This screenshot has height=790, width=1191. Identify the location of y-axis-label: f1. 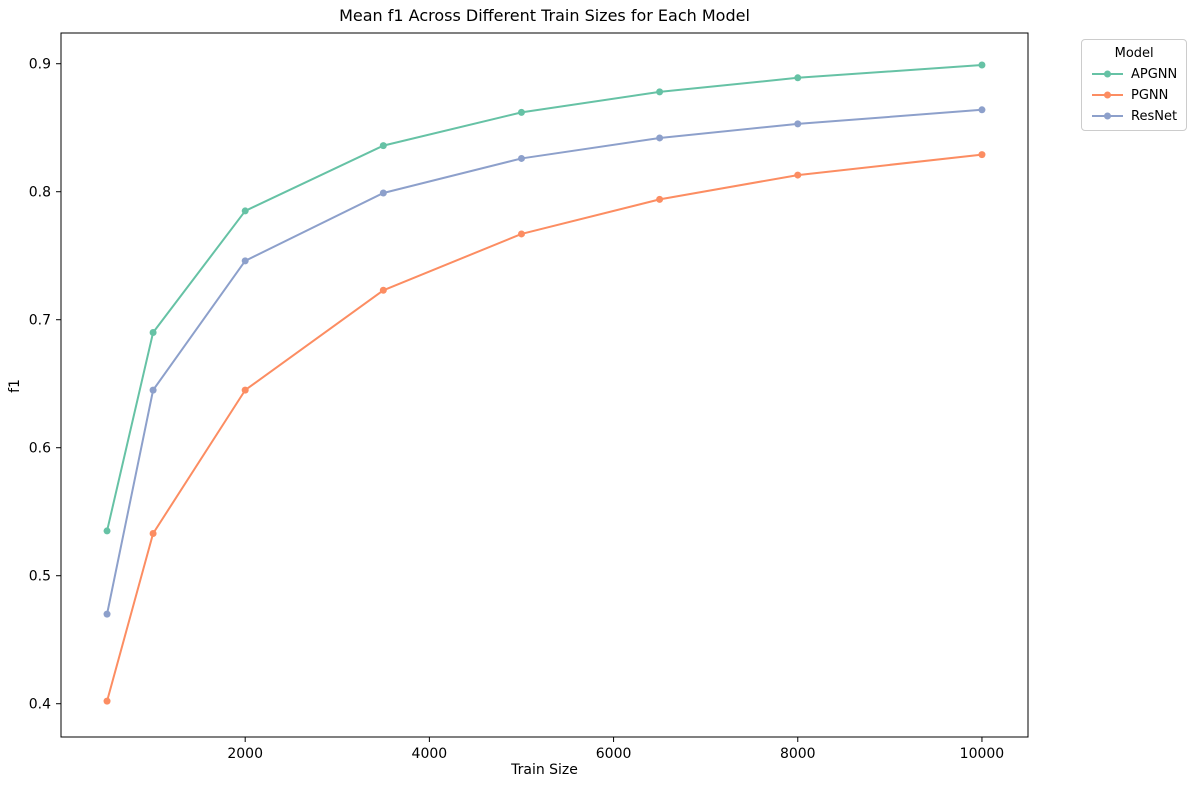
(15, 386).